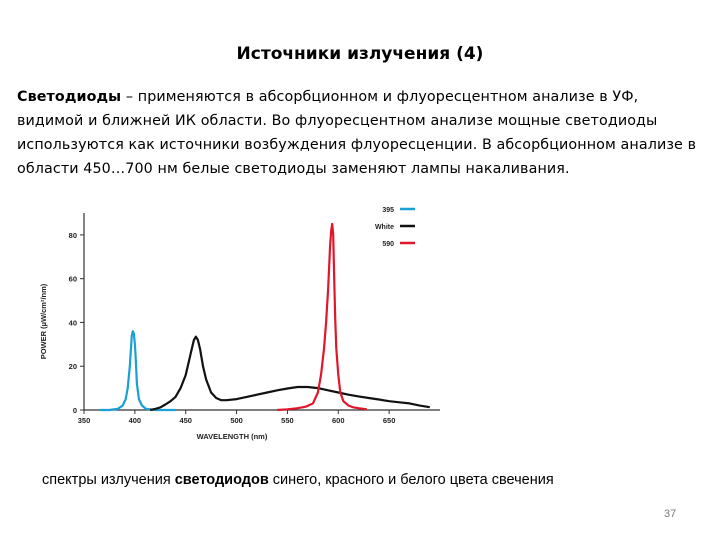  I want to click on x-tick-label: 600, so click(338, 420).